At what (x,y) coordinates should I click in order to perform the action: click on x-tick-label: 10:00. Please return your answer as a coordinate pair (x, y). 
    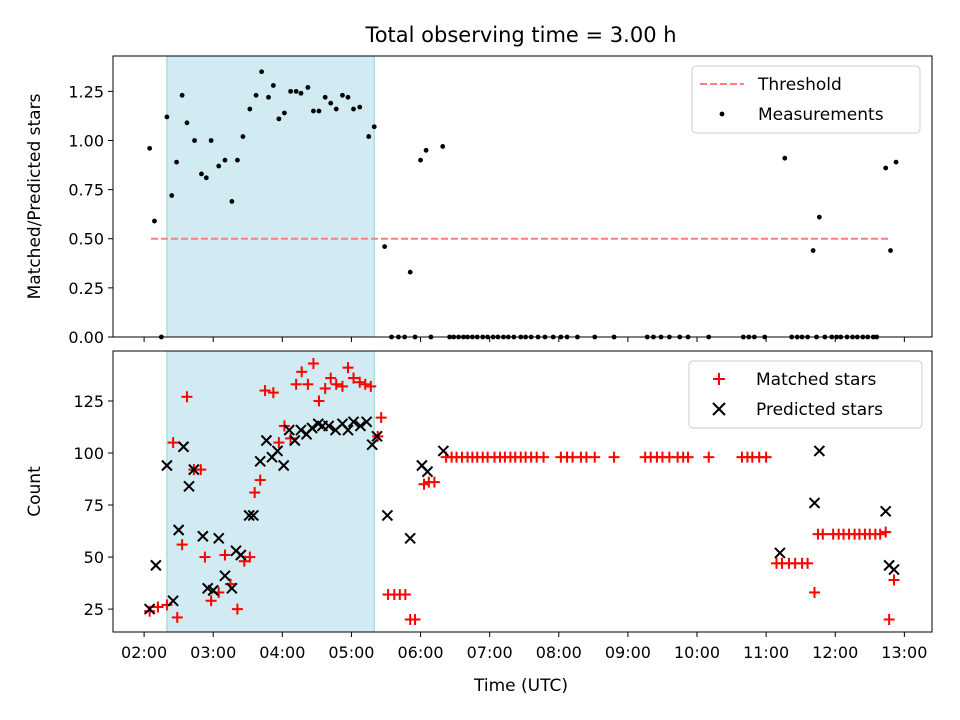
    Looking at the image, I should click on (697, 652).